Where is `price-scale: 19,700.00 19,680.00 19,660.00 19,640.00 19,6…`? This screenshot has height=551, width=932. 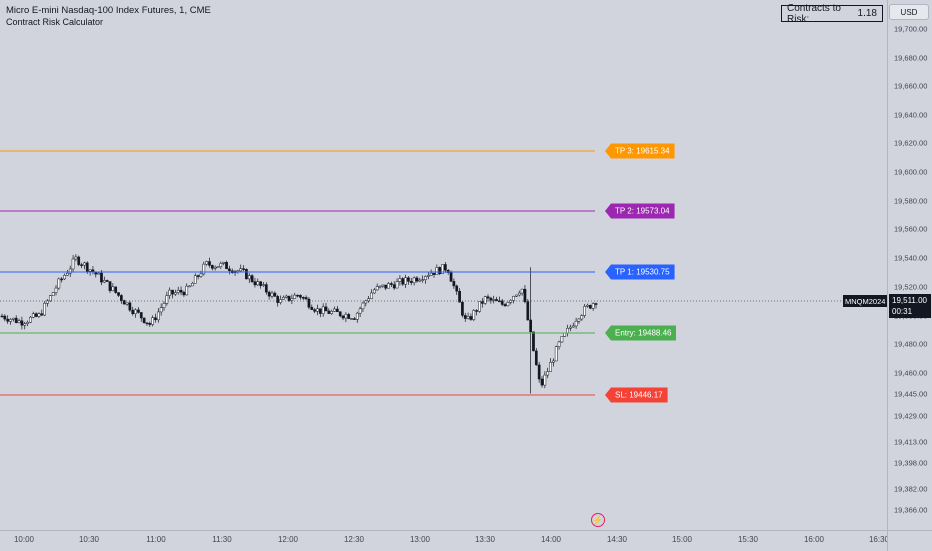 price-scale: 19,700.00 19,680.00 19,660.00 19,640.00 19,6… is located at coordinates (909, 265).